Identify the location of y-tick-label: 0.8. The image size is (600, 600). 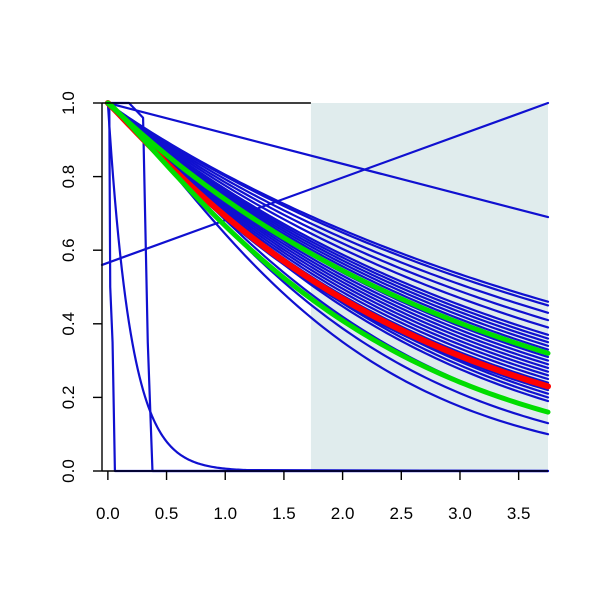
(68, 177).